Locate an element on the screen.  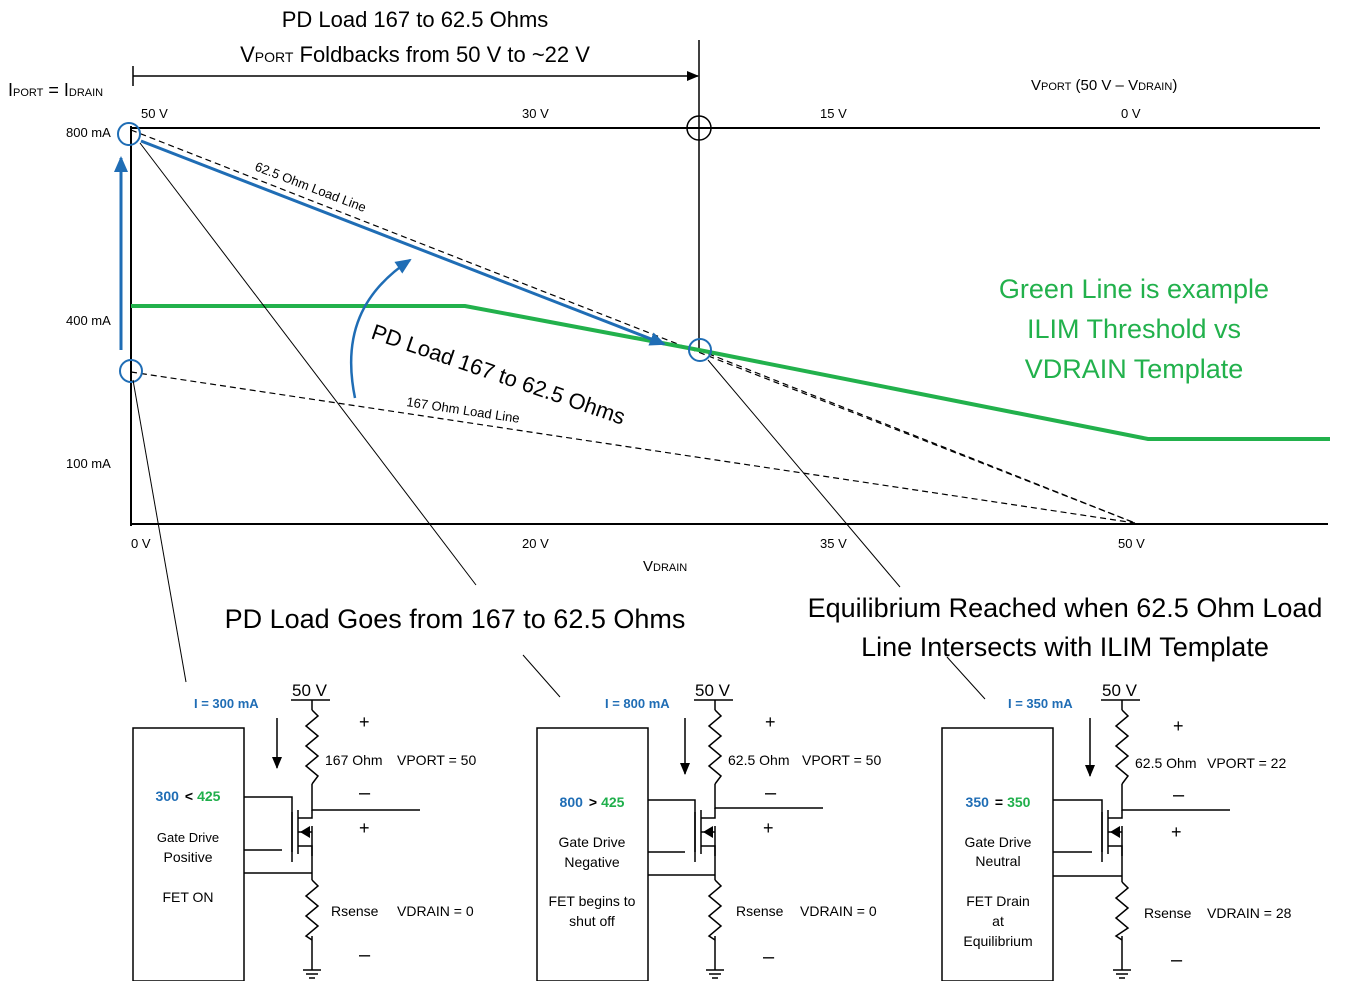
box-line-4: FET Drain is located at coordinates (998, 901).